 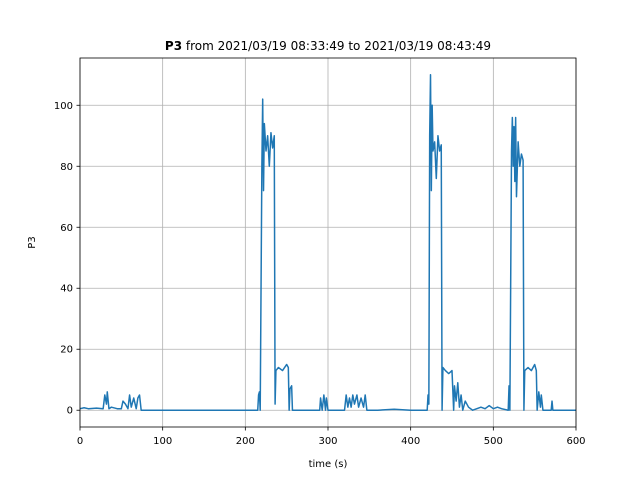 What do you see at coordinates (245, 441) in the screenshot?
I see `x-tick-label: 200` at bounding box center [245, 441].